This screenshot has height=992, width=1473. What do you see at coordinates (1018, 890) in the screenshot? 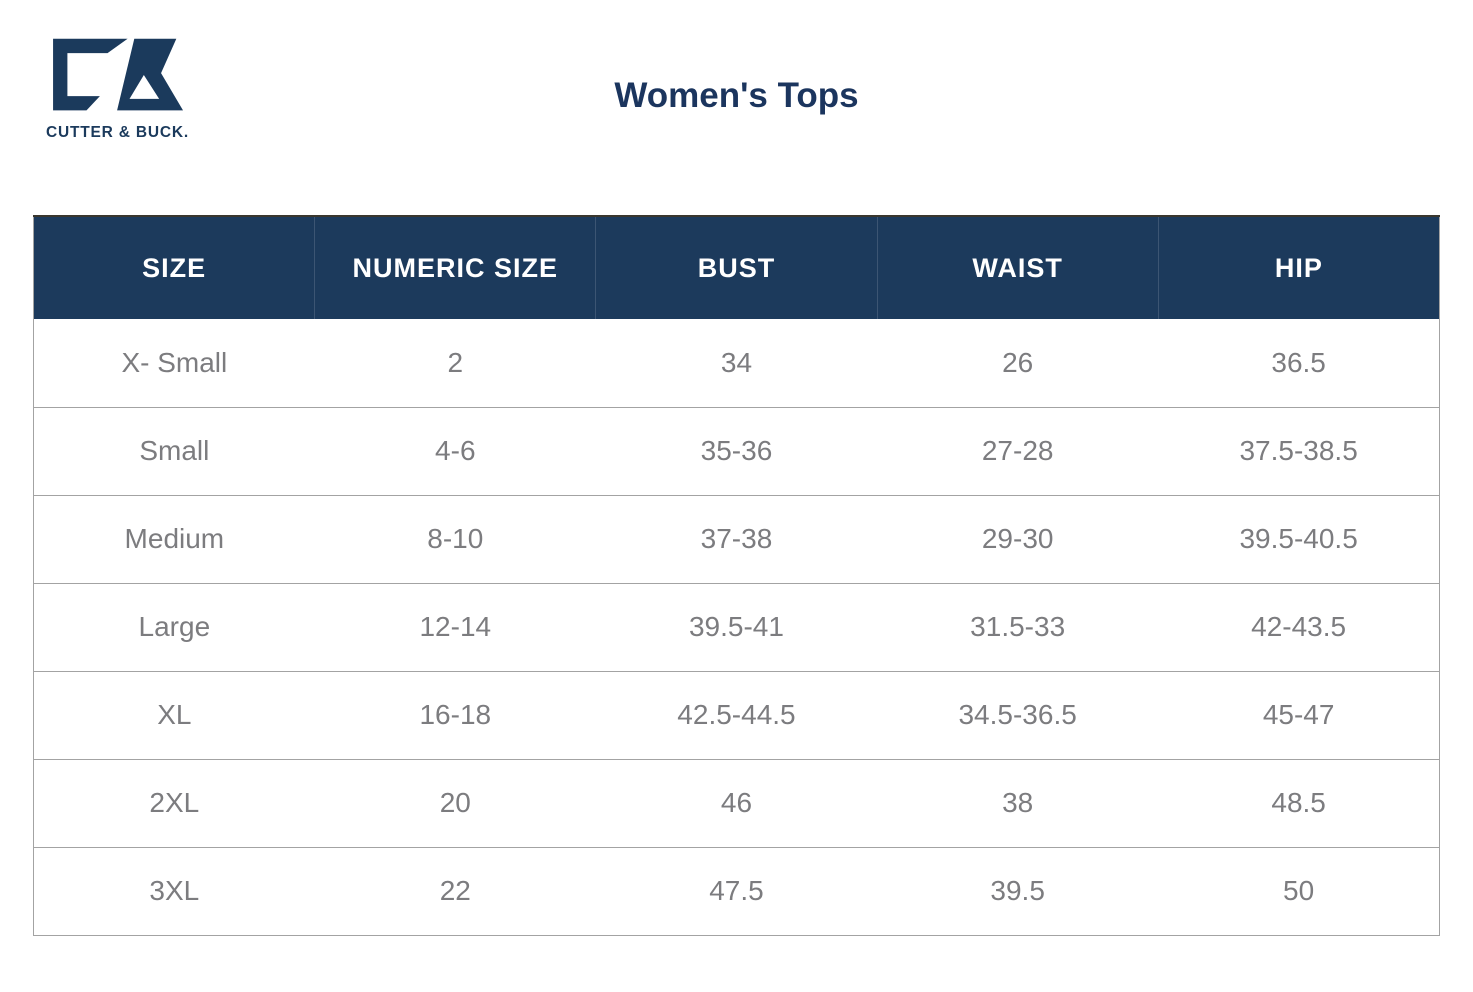
I see `cell-waist: 39.5` at bounding box center [1018, 890].